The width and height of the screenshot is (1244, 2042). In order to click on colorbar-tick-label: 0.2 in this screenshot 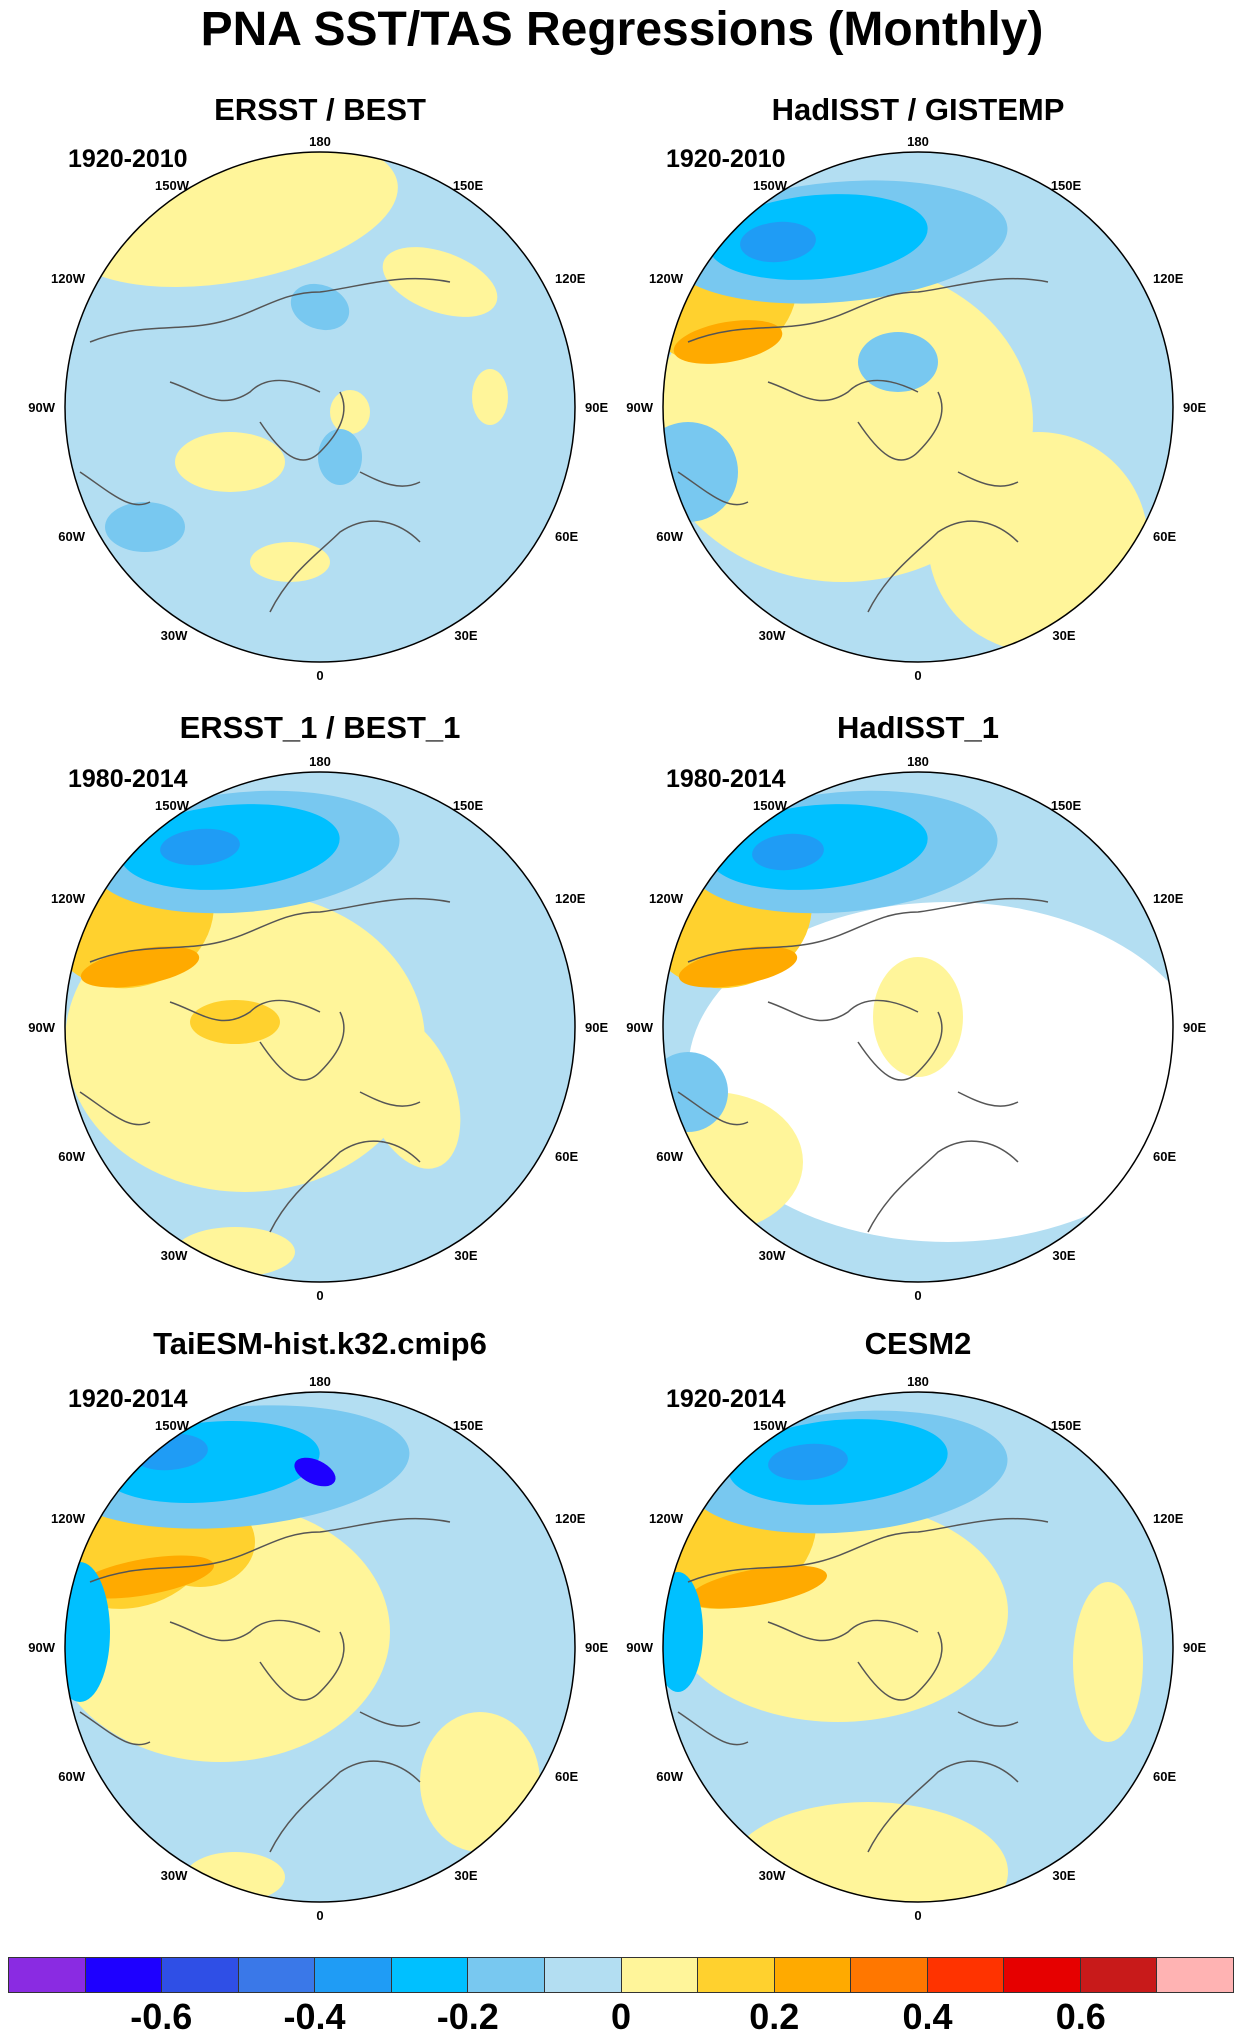, I will do `click(774, 2016)`.